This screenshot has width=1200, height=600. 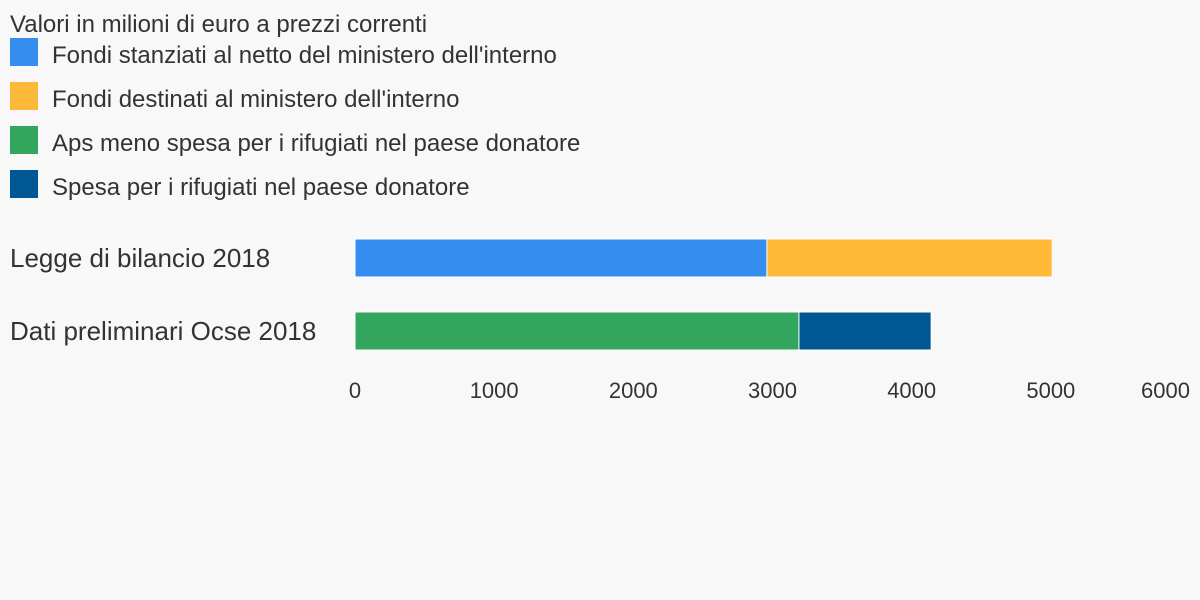 I want to click on x-tick-label: 6000, so click(x=1165, y=390).